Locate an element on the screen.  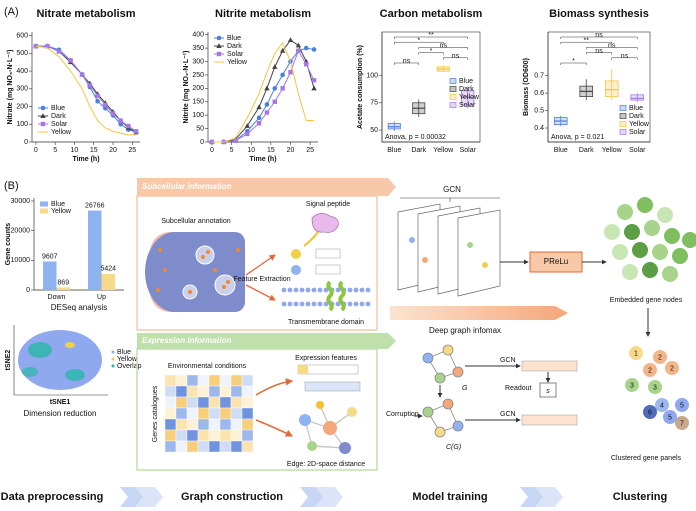
x-tick-label: 5 is located at coordinates (232, 150).